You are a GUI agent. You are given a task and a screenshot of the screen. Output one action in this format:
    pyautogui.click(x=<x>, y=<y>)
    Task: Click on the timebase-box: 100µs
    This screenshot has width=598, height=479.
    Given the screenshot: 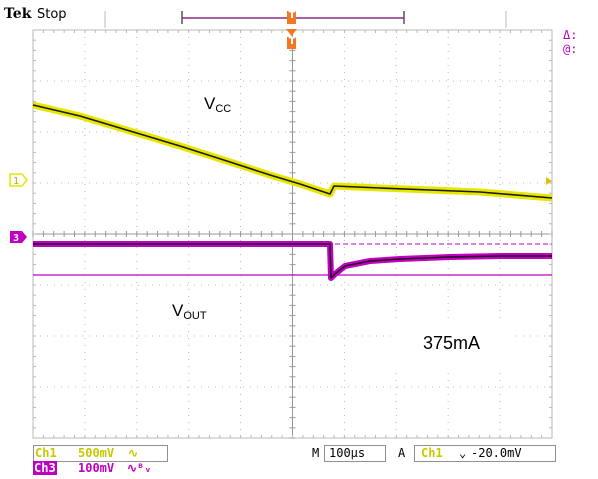 What is the action you would take?
    pyautogui.click(x=355, y=453)
    